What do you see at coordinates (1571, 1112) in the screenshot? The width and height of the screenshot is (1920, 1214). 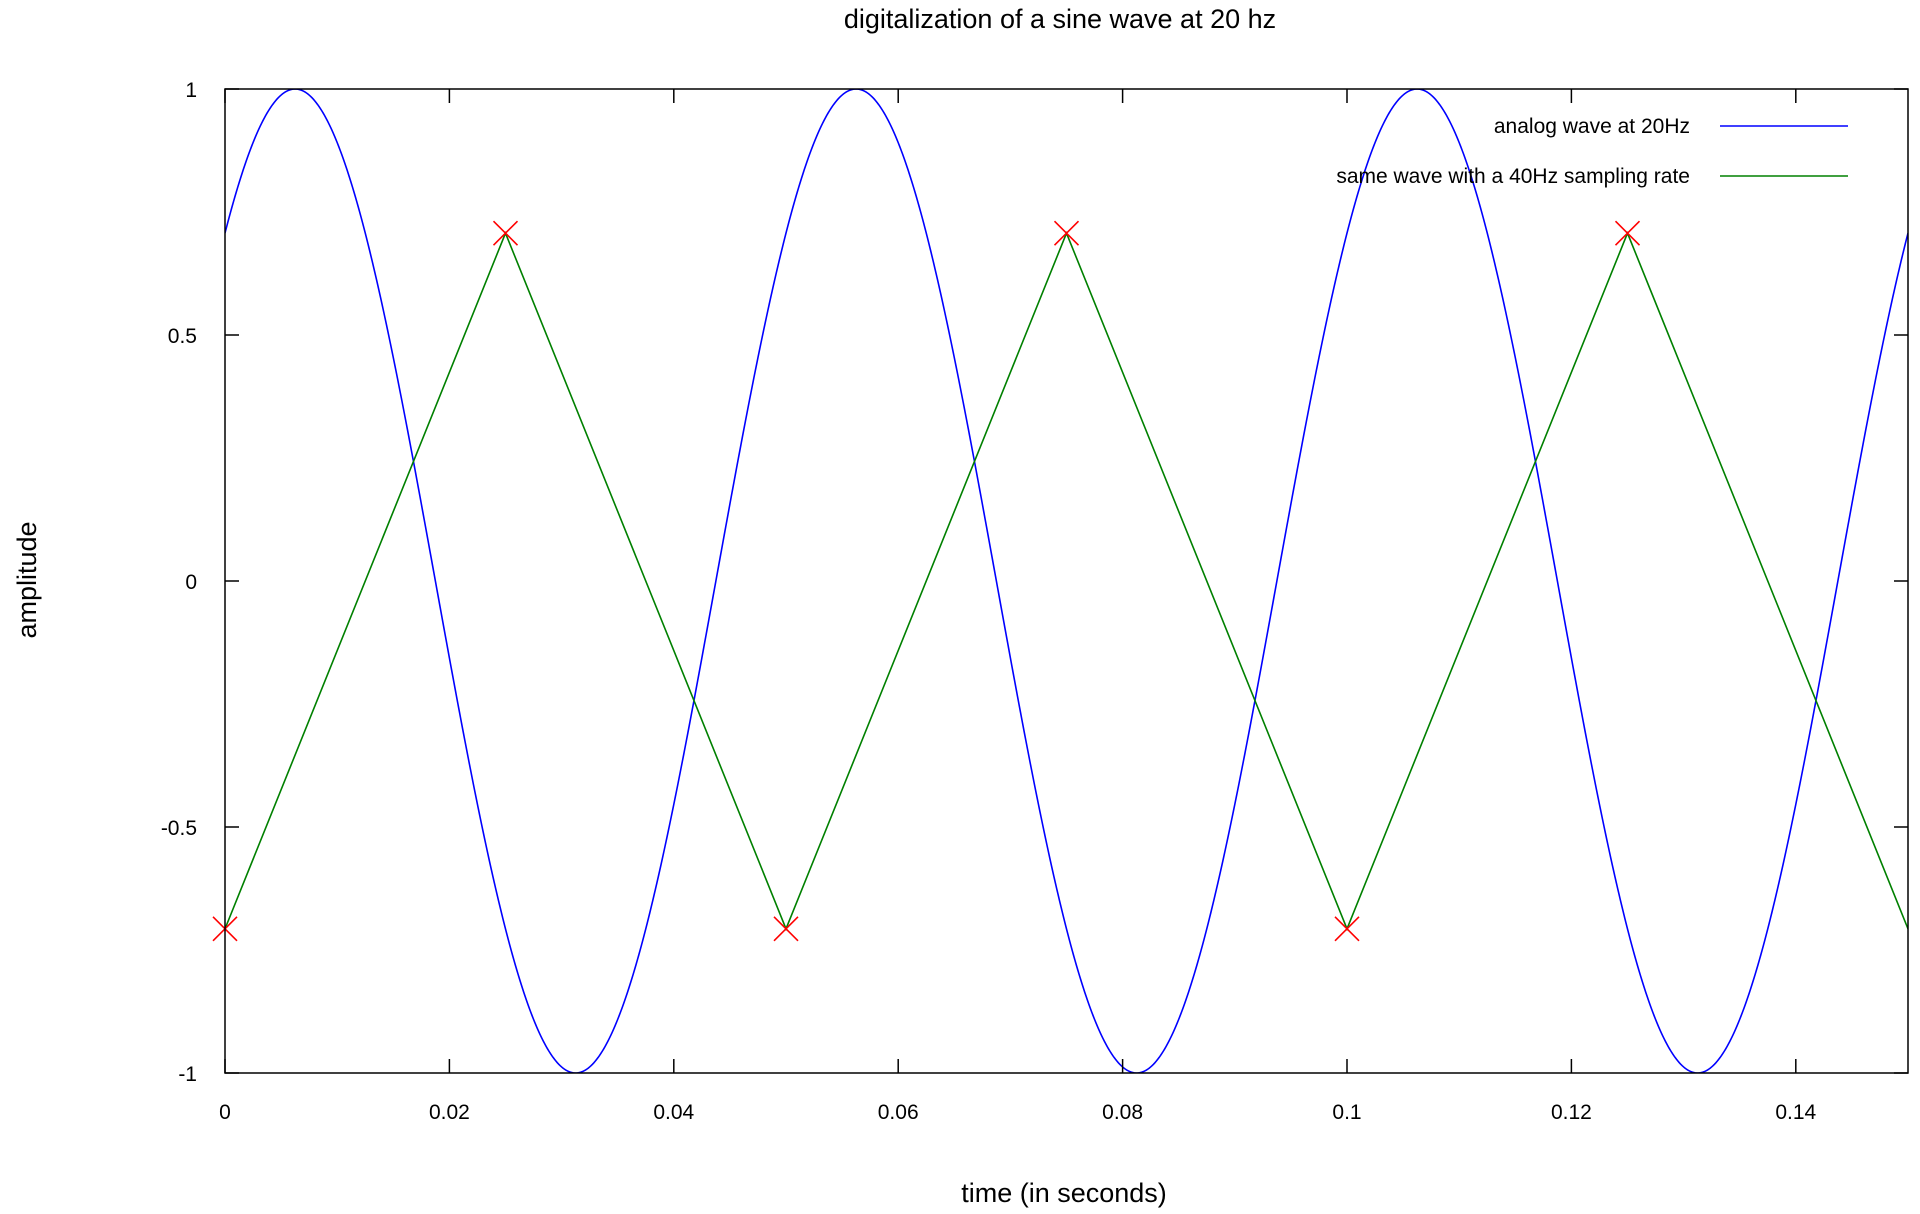 I see `x-tick-label: 0.12` at bounding box center [1571, 1112].